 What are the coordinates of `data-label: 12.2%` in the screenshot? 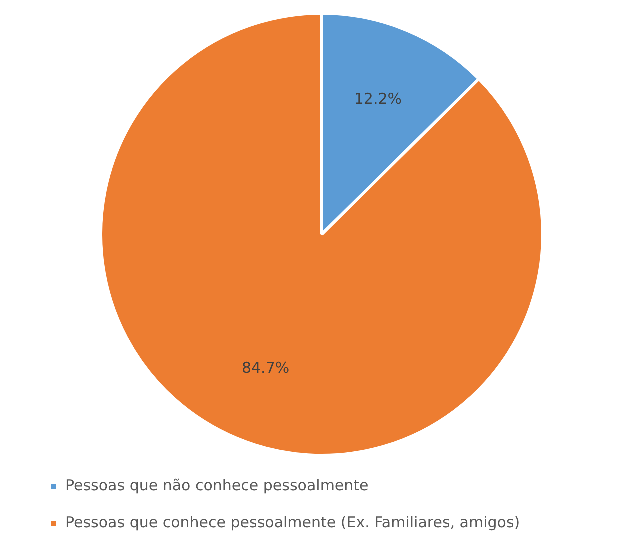 It's located at (378, 99).